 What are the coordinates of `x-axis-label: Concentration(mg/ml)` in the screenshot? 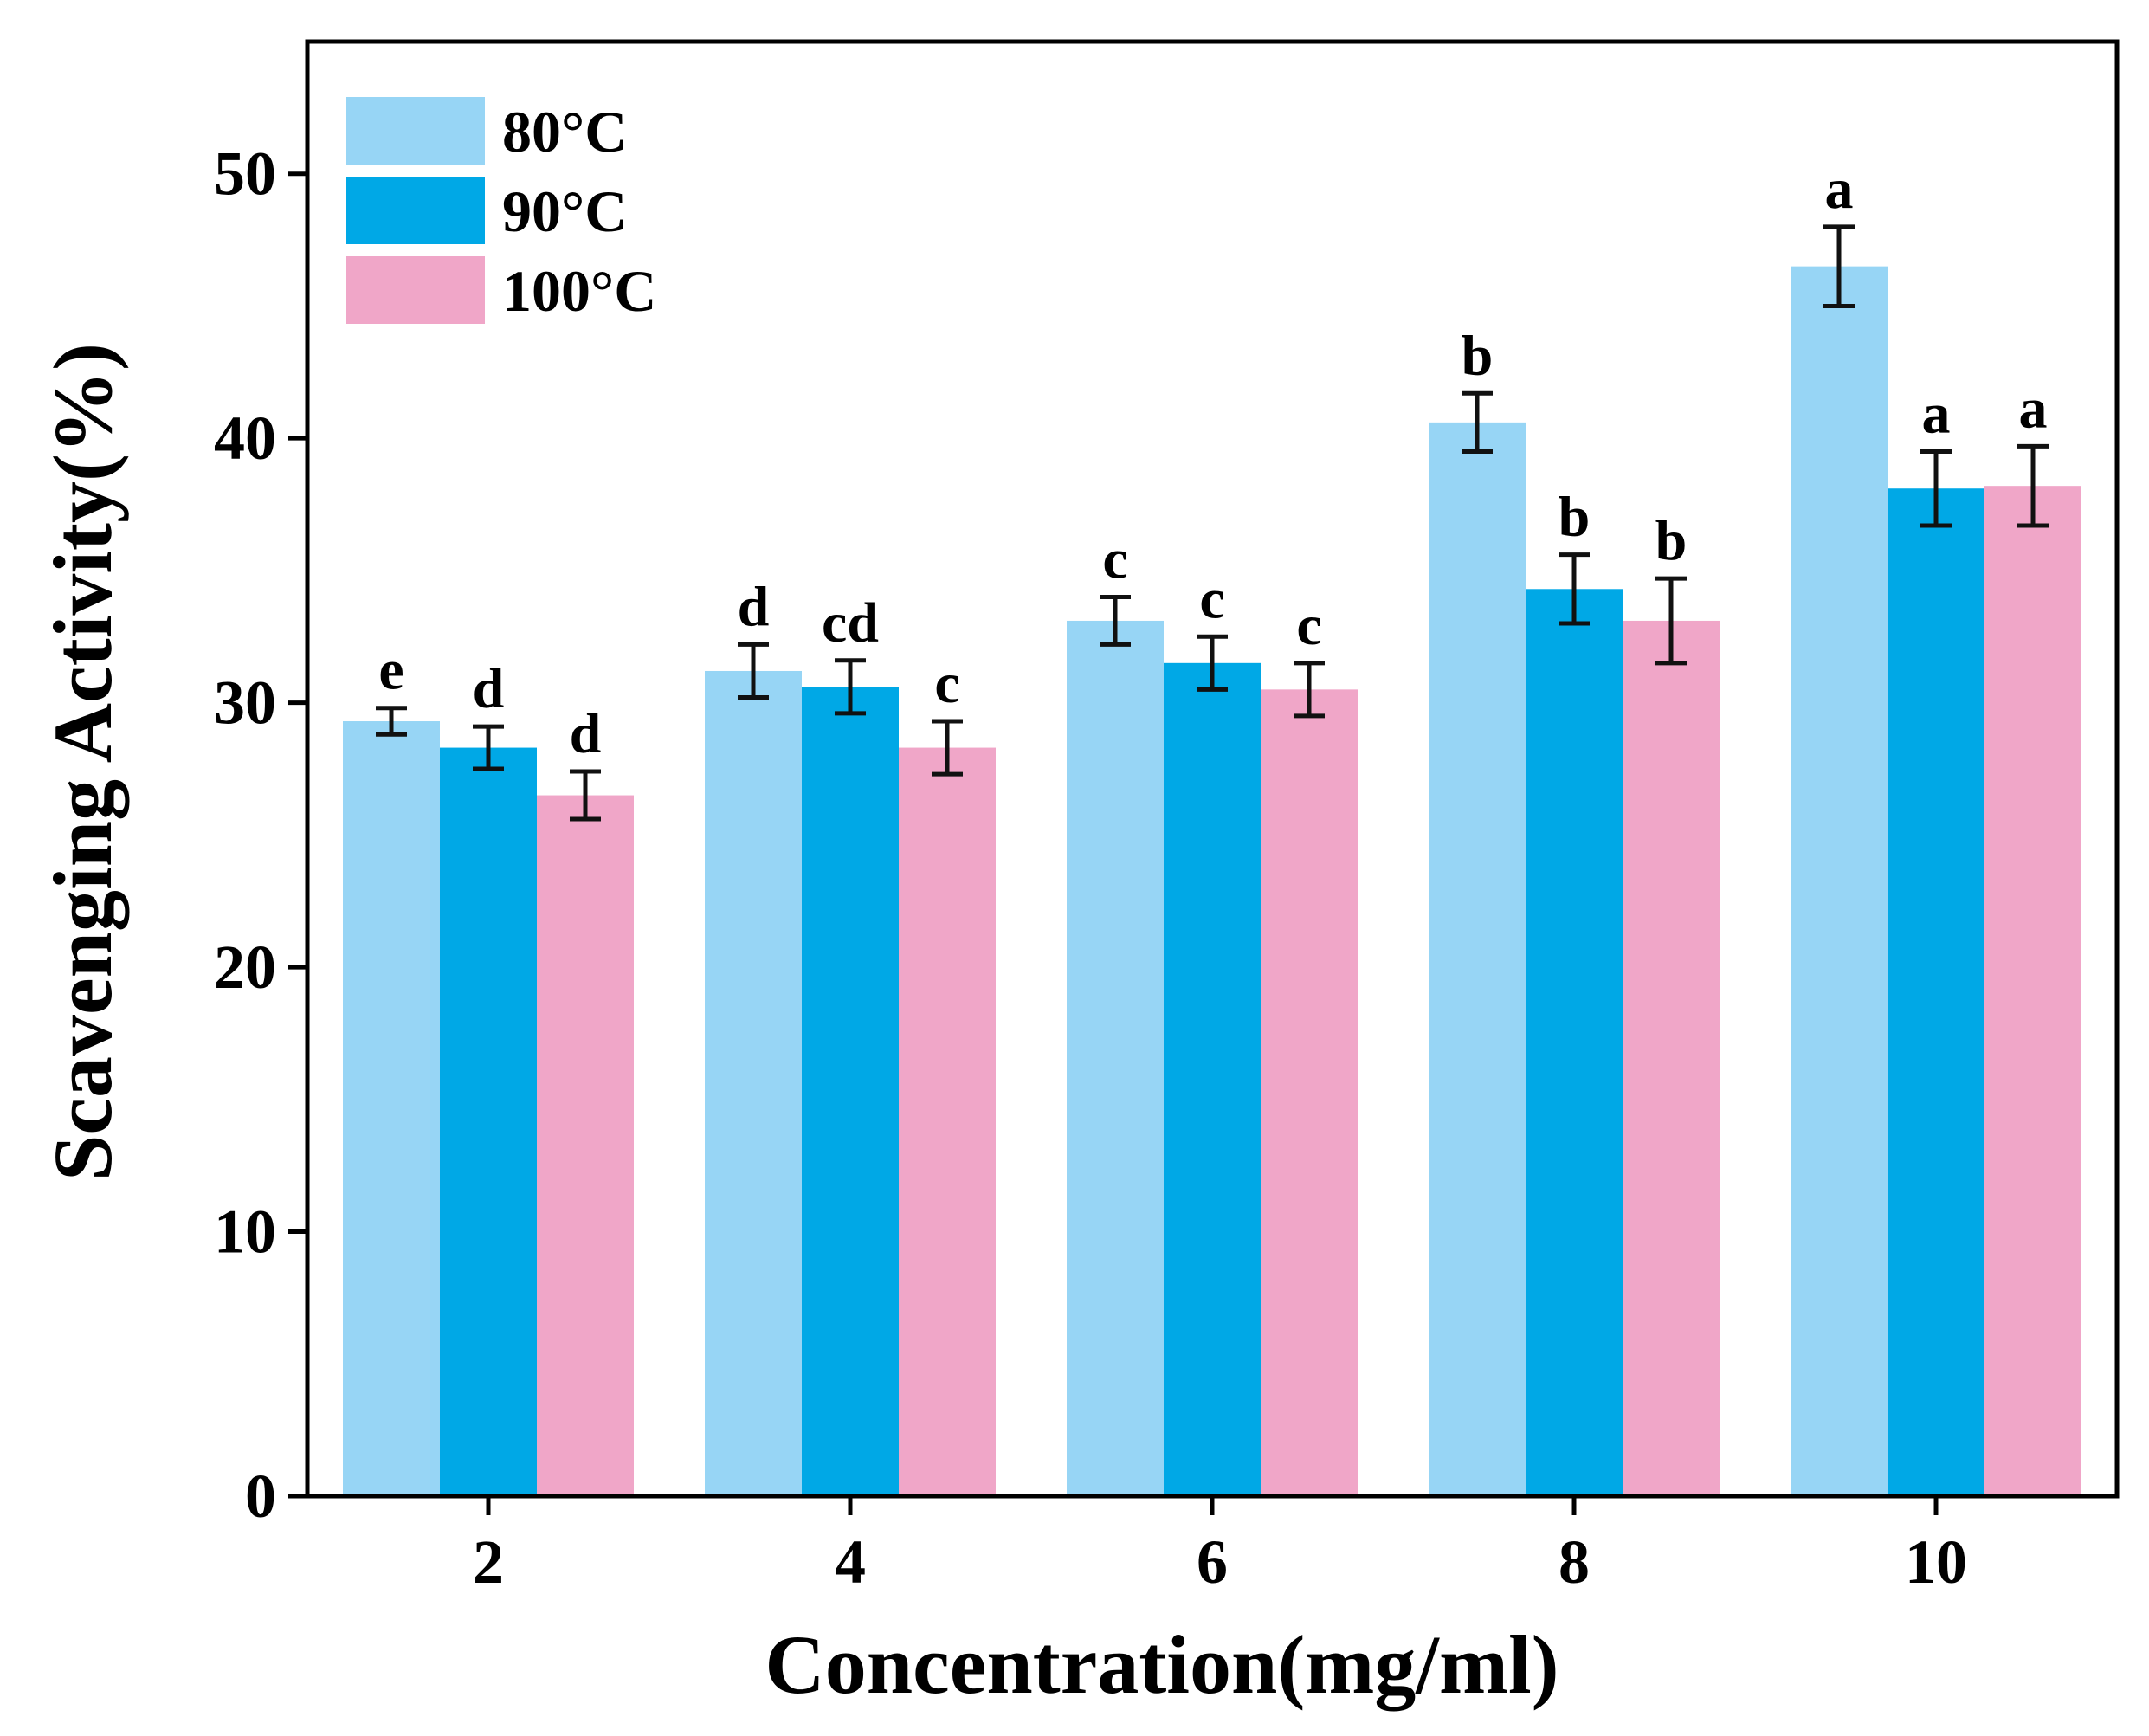 It's located at (1162, 1664).